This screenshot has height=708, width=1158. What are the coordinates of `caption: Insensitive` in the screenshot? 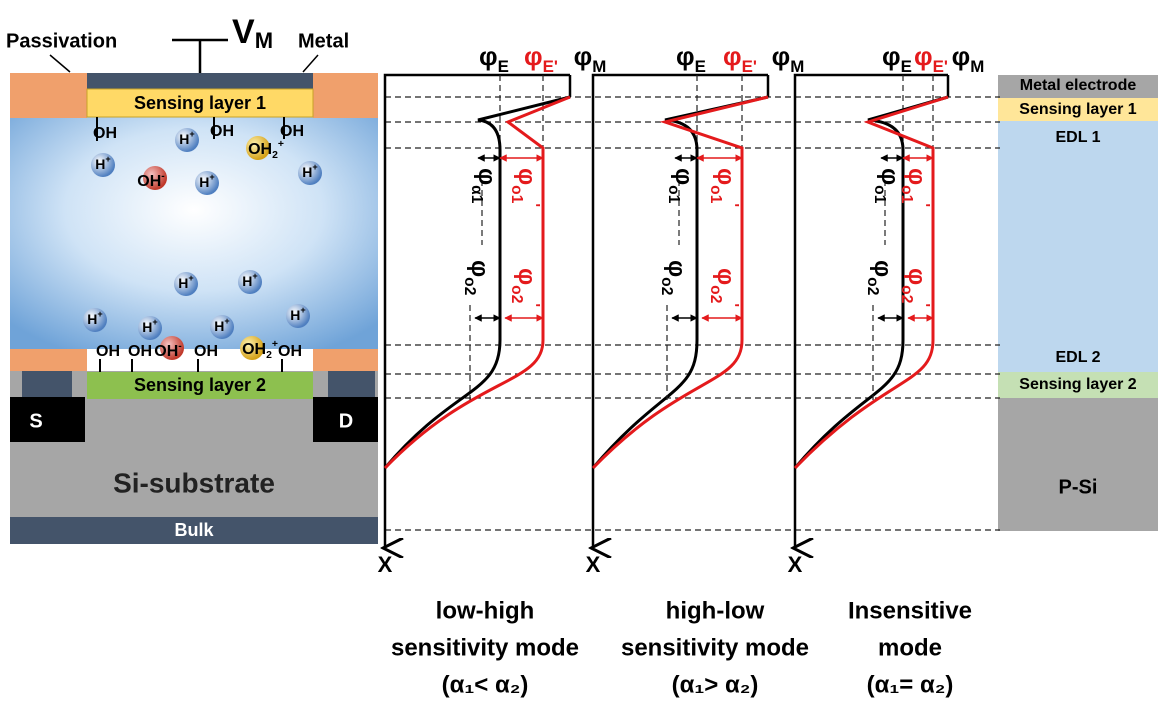 It's located at (910, 610).